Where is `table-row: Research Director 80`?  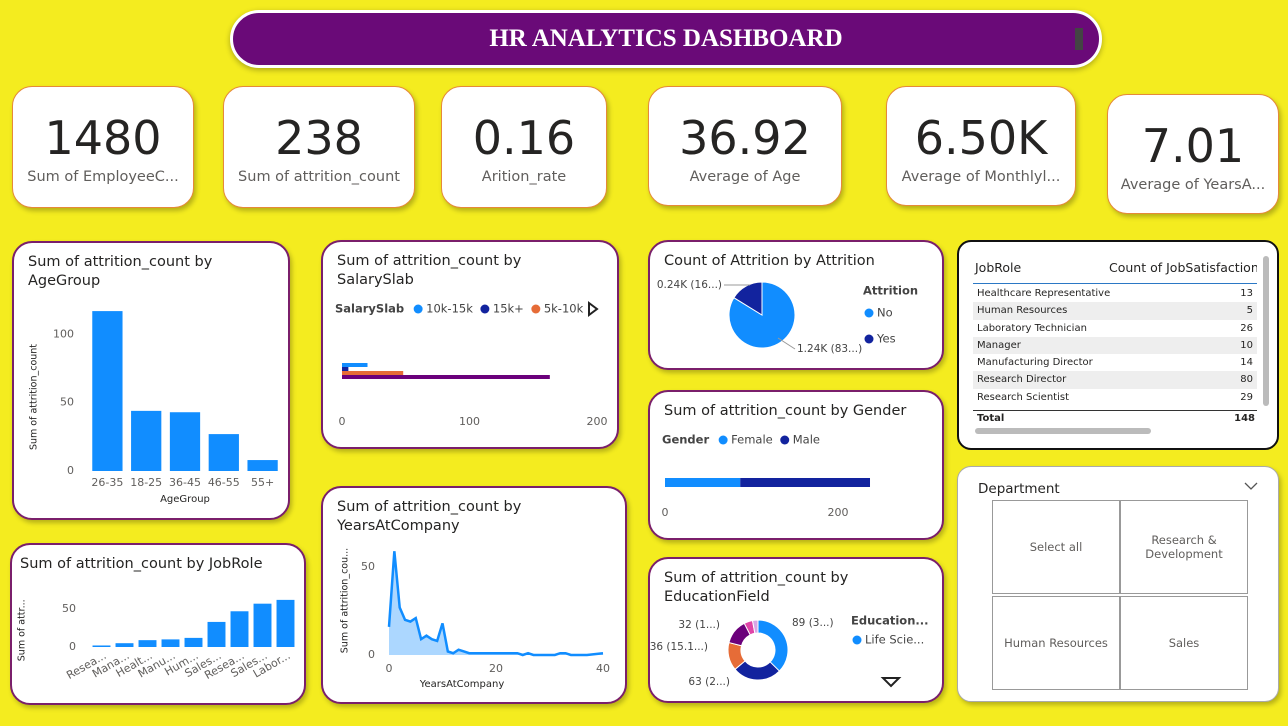
table-row: Research Director 80 is located at coordinates (1115, 380).